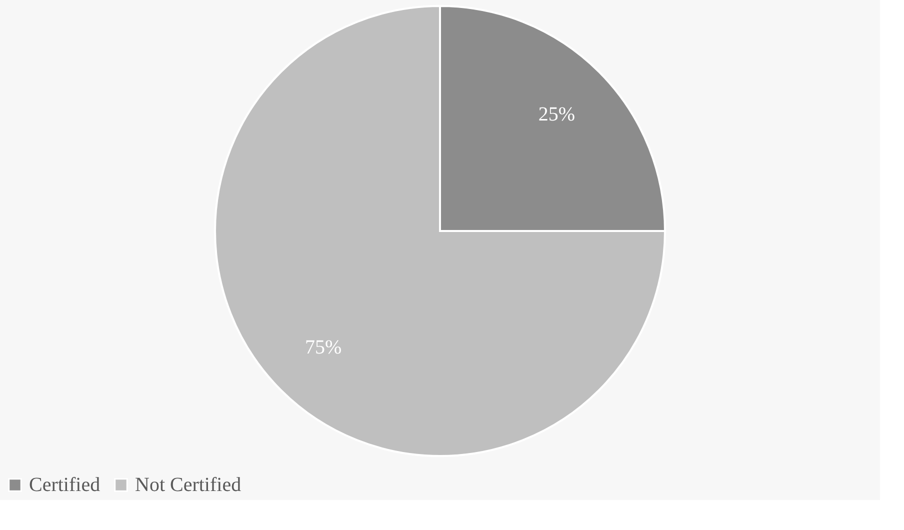 This screenshot has height=530, width=904. Describe the element at coordinates (64, 485) in the screenshot. I see `legend-label: Certified` at that location.